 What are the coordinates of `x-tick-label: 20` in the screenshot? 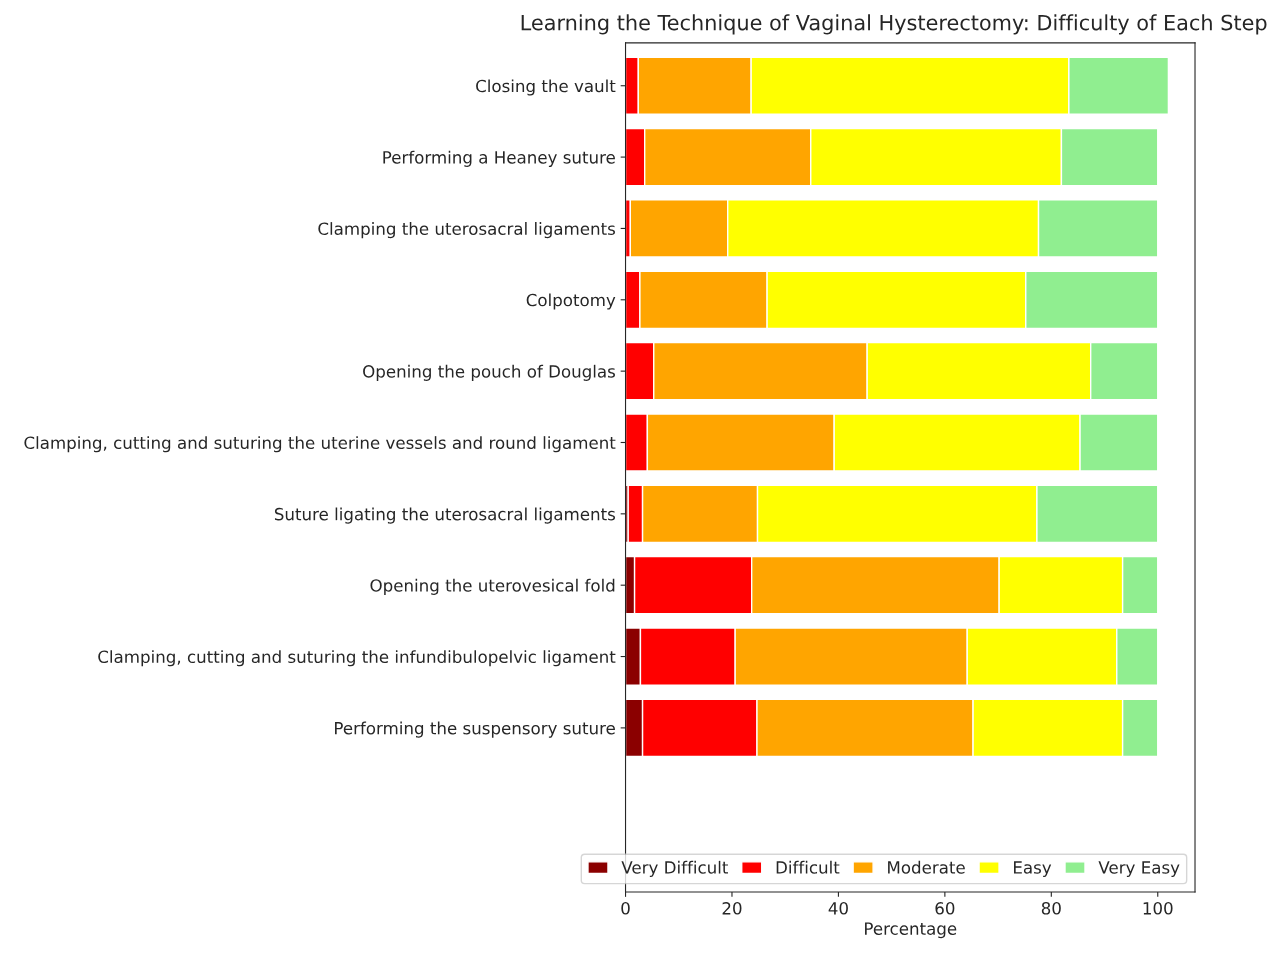 It's located at (732, 908).